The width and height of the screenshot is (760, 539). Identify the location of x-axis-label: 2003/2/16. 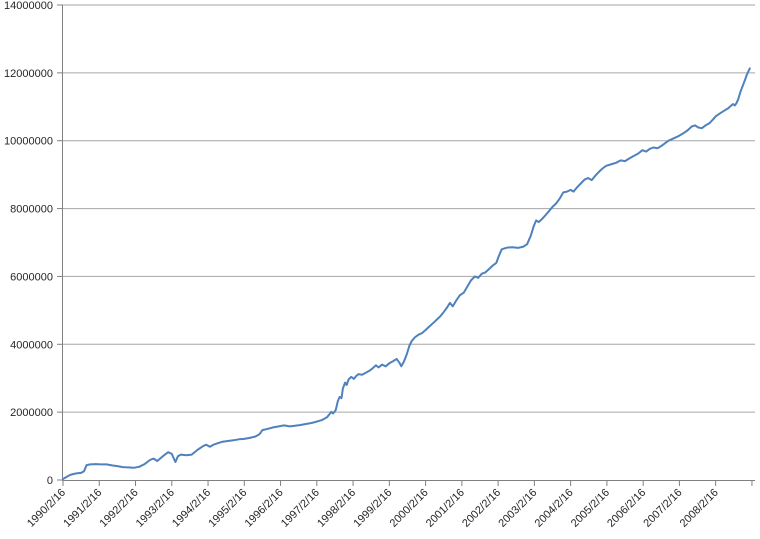
(517, 508).